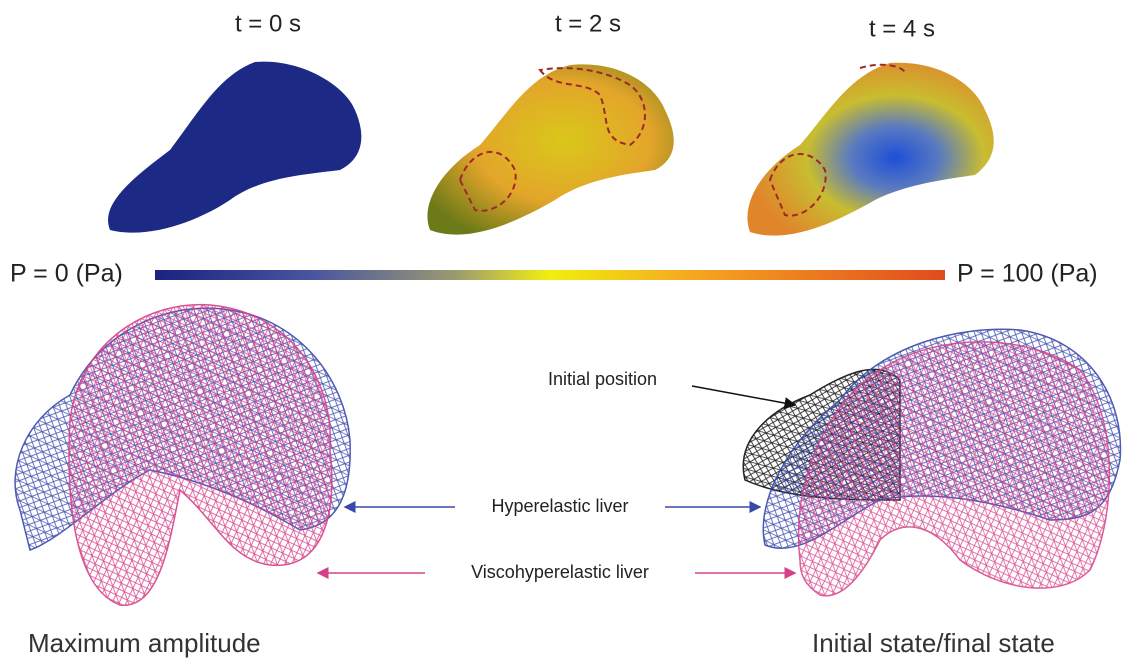 The width and height of the screenshot is (1131, 664). I want to click on caption: Maximum amplitude, so click(144, 643).